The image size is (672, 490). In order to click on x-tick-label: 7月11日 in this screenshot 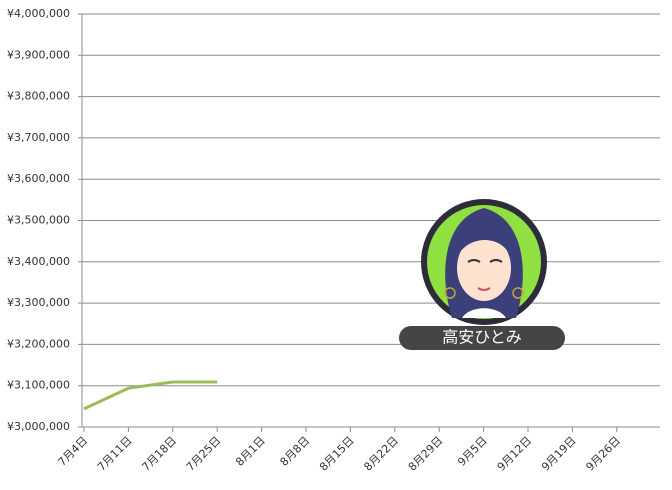, I will do `click(115, 454)`.